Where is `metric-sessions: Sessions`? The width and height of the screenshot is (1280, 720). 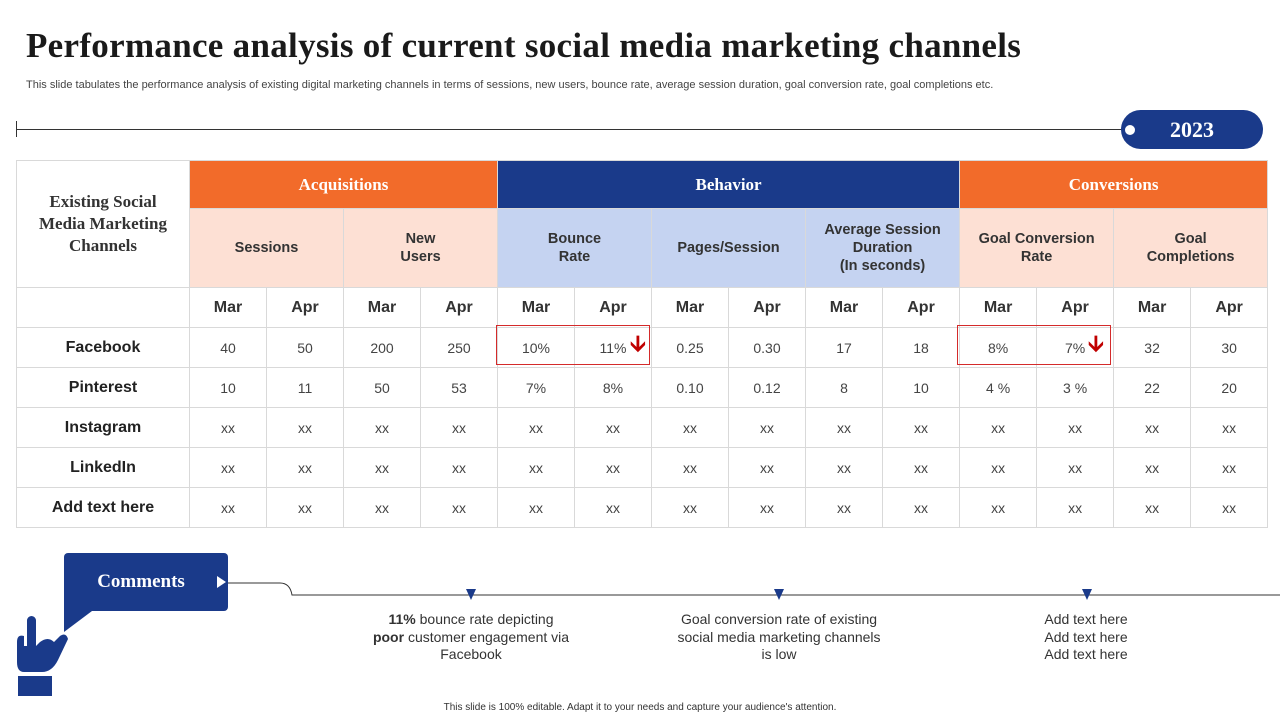 metric-sessions: Sessions is located at coordinates (266, 248).